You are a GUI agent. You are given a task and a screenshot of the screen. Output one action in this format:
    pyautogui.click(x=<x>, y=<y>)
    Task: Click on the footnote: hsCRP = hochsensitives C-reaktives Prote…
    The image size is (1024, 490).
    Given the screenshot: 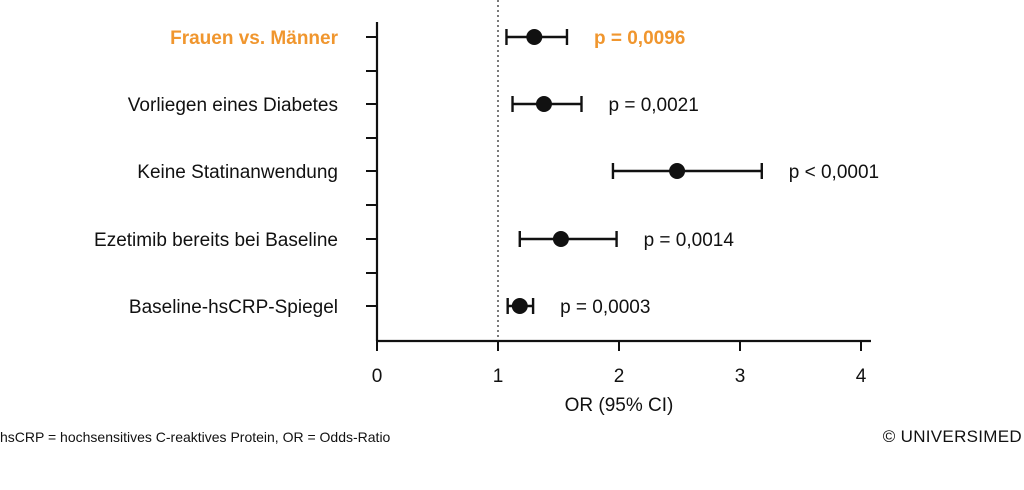 What is the action you would take?
    pyautogui.click(x=195, y=437)
    